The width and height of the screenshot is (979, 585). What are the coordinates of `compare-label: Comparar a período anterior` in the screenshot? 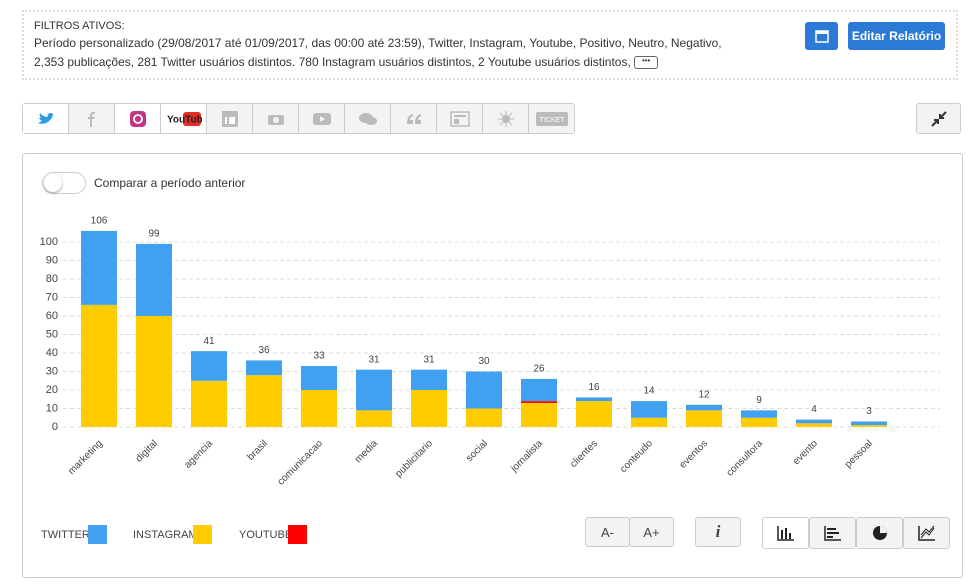 It's located at (170, 183).